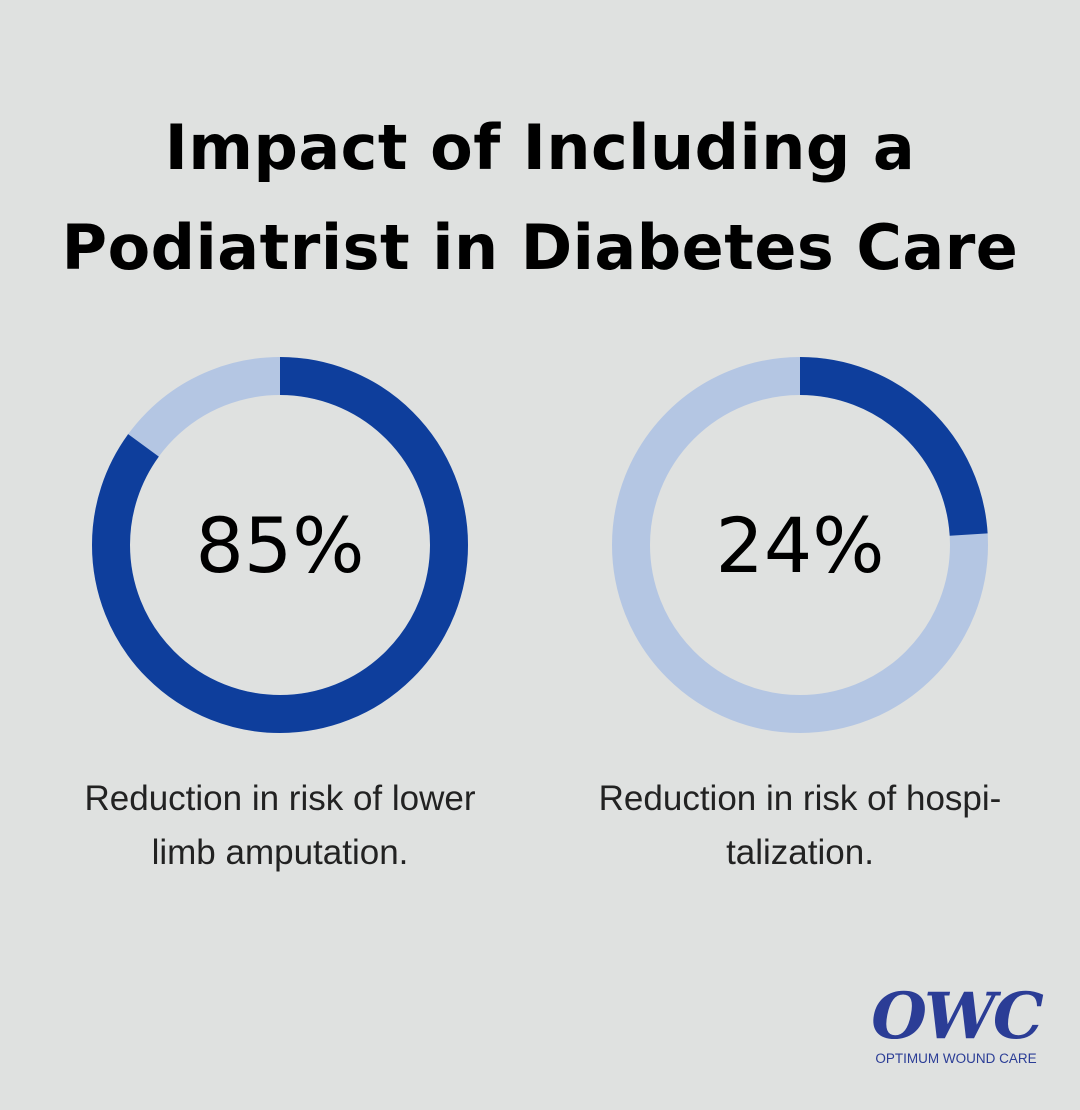 This screenshot has height=1110, width=1080. Describe the element at coordinates (540, 147) in the screenshot. I see `title-line-1: Impact of Including a` at that location.